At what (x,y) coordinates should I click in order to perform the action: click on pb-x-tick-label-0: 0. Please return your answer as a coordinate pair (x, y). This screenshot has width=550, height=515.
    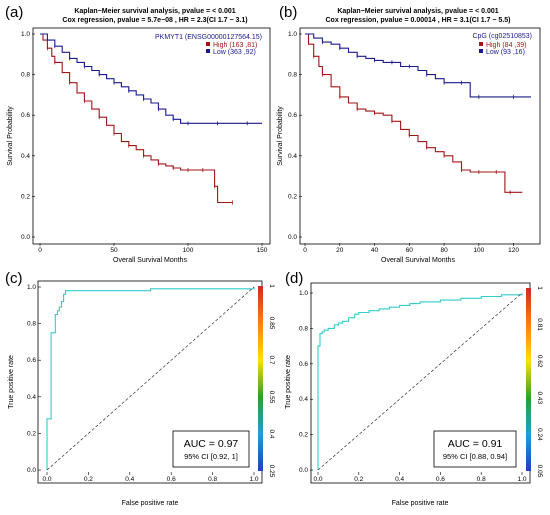
    Looking at the image, I should click on (305, 250).